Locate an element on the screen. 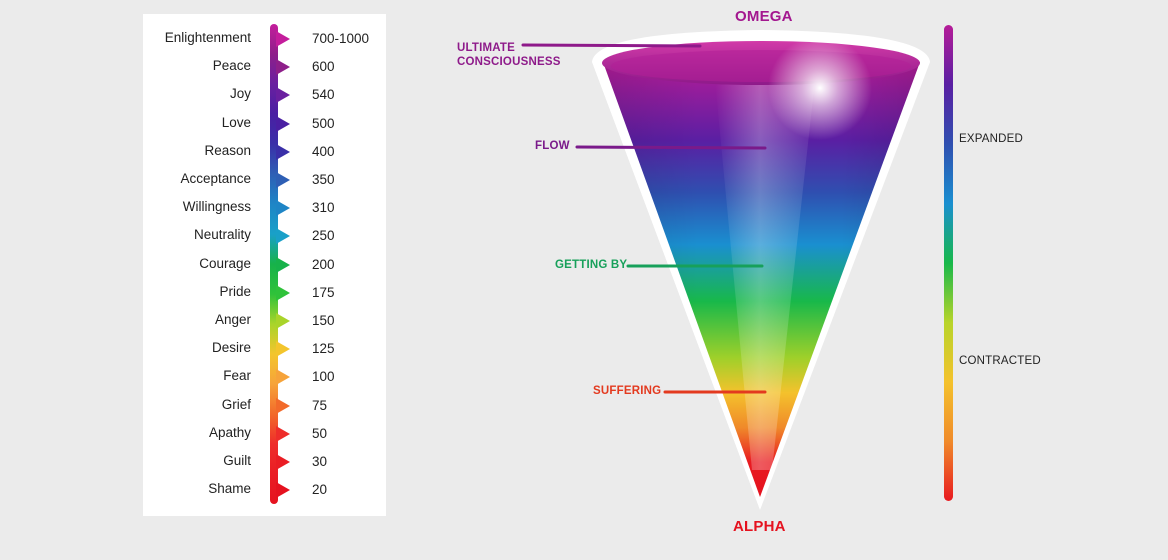  level-row: Neutrality 250 is located at coordinates (264, 236).